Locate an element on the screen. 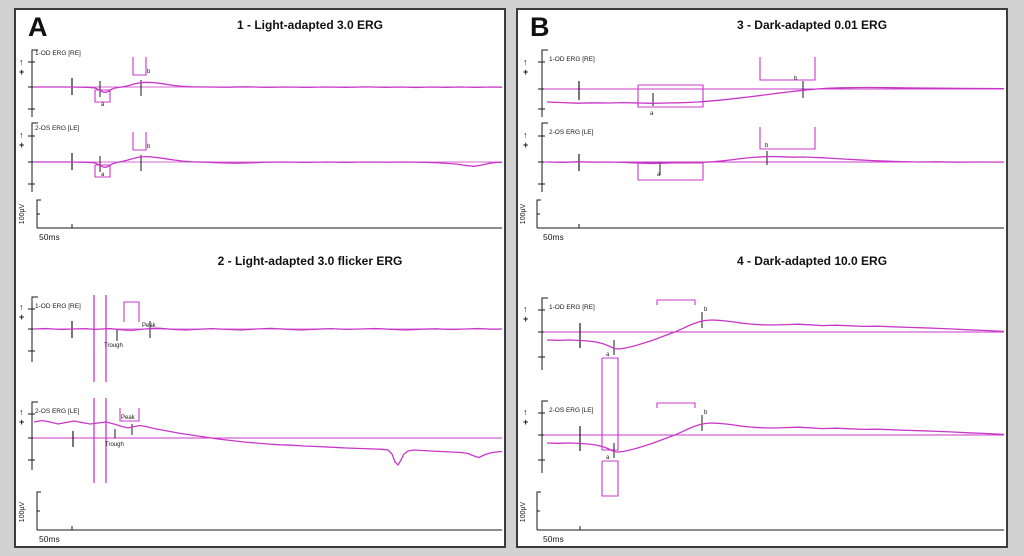  panel-a-letter: A is located at coordinates (38, 27).